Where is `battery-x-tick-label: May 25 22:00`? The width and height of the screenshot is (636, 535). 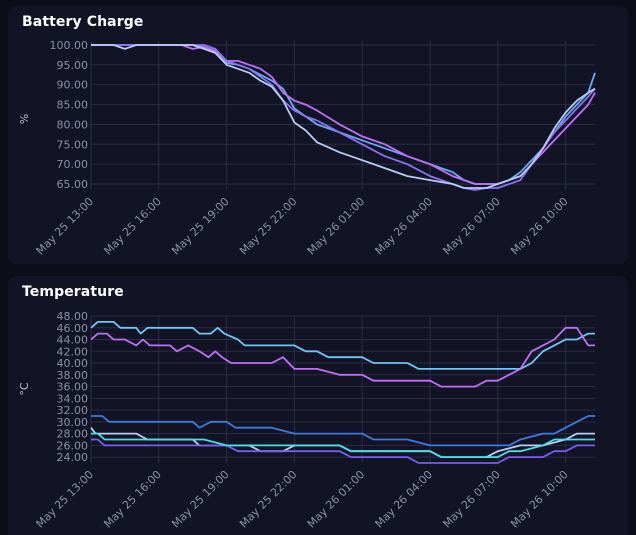 battery-x-tick-label: May 25 22:00 is located at coordinates (268, 226).